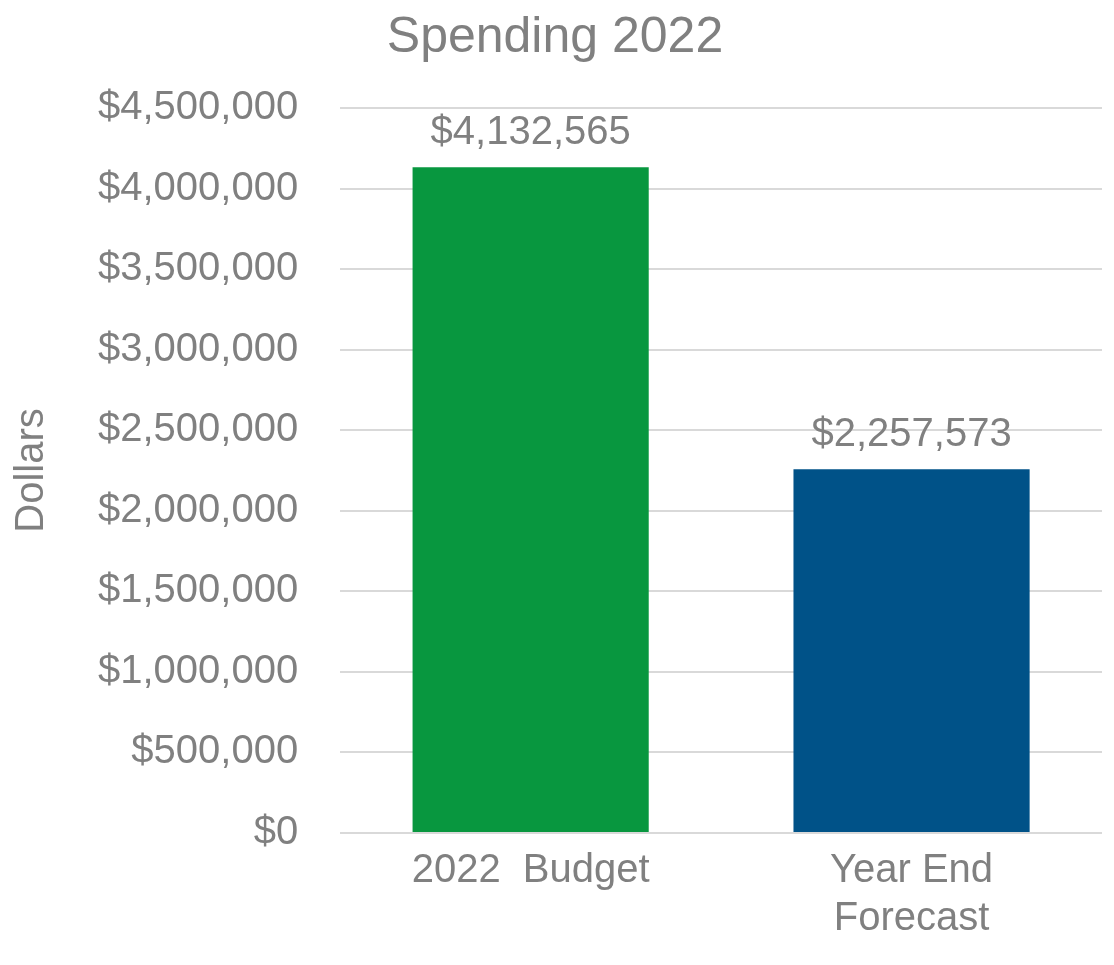 The width and height of the screenshot is (1114, 965). I want to click on y-tick-label: $3,500,000, so click(198, 266).